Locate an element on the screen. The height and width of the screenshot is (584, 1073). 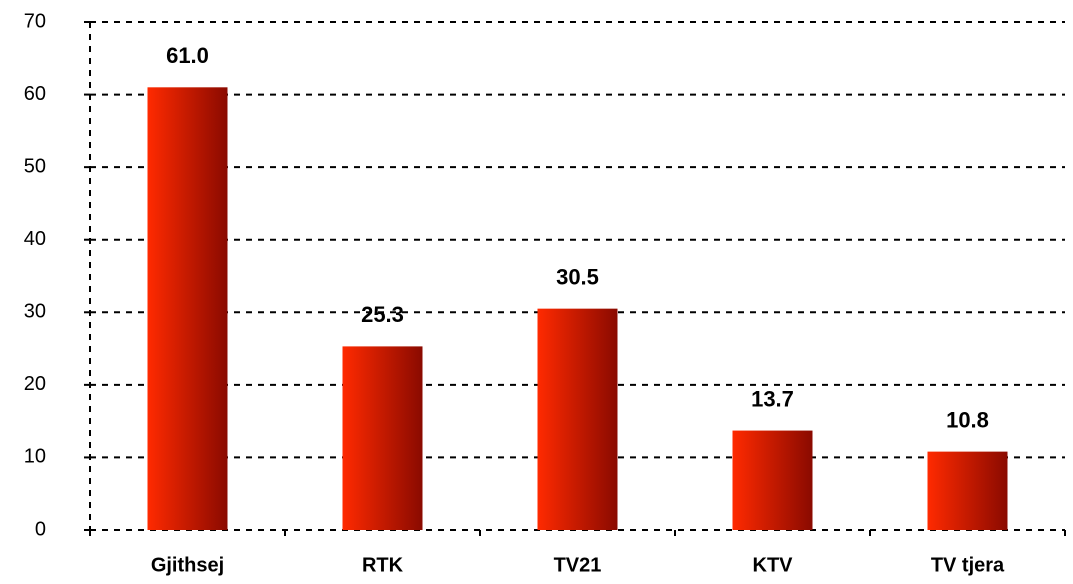
value-label: 13.7 is located at coordinates (772, 398).